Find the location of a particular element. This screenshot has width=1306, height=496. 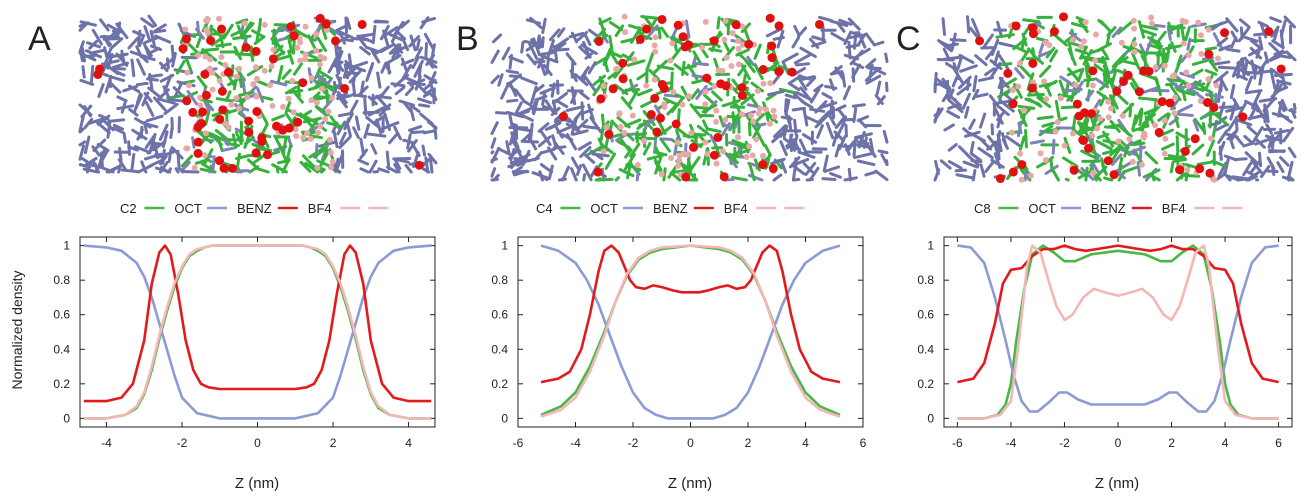

panel-letter-c: C is located at coordinates (908, 39).